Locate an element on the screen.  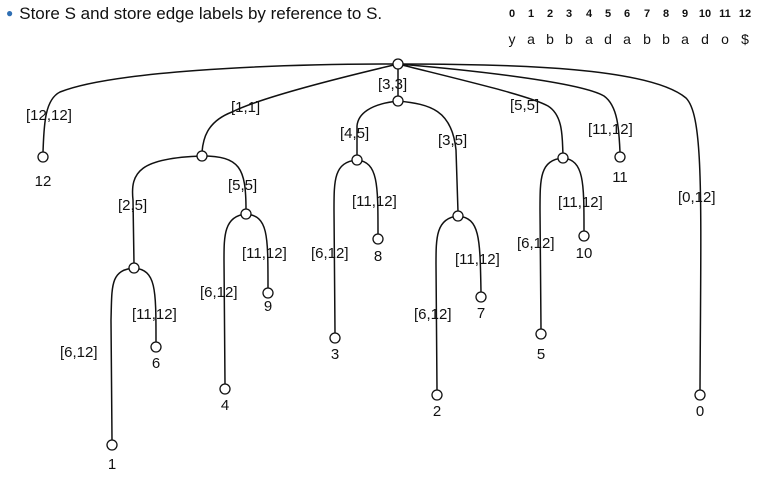
string-char-10: d is located at coordinates (705, 39).